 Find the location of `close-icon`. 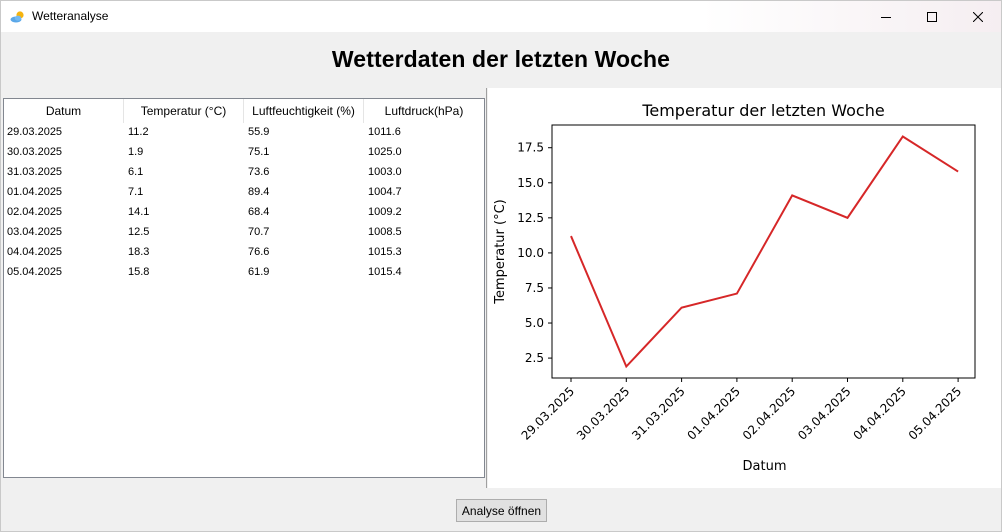

close-icon is located at coordinates (978, 16).